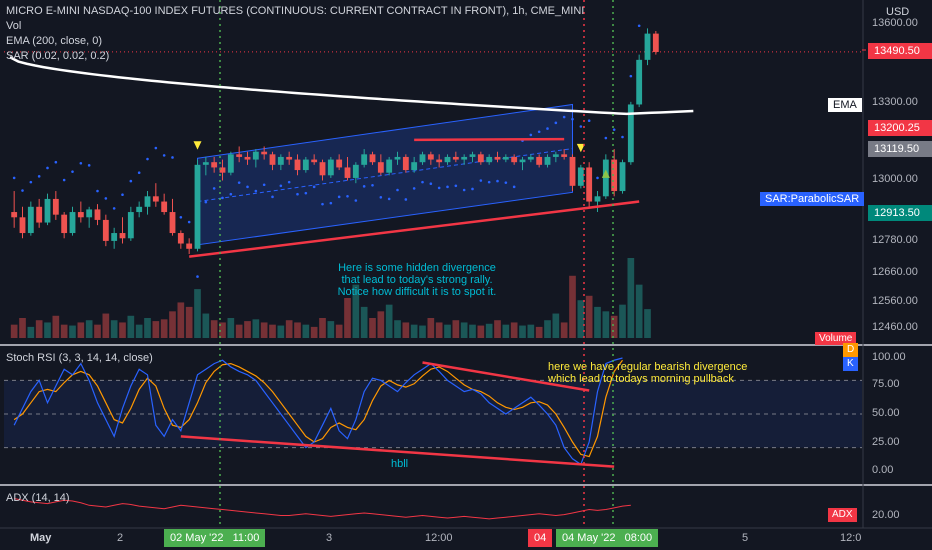  Describe the element at coordinates (900, 213) in the screenshot. I see `sar-price-label: 12913.50` at that location.